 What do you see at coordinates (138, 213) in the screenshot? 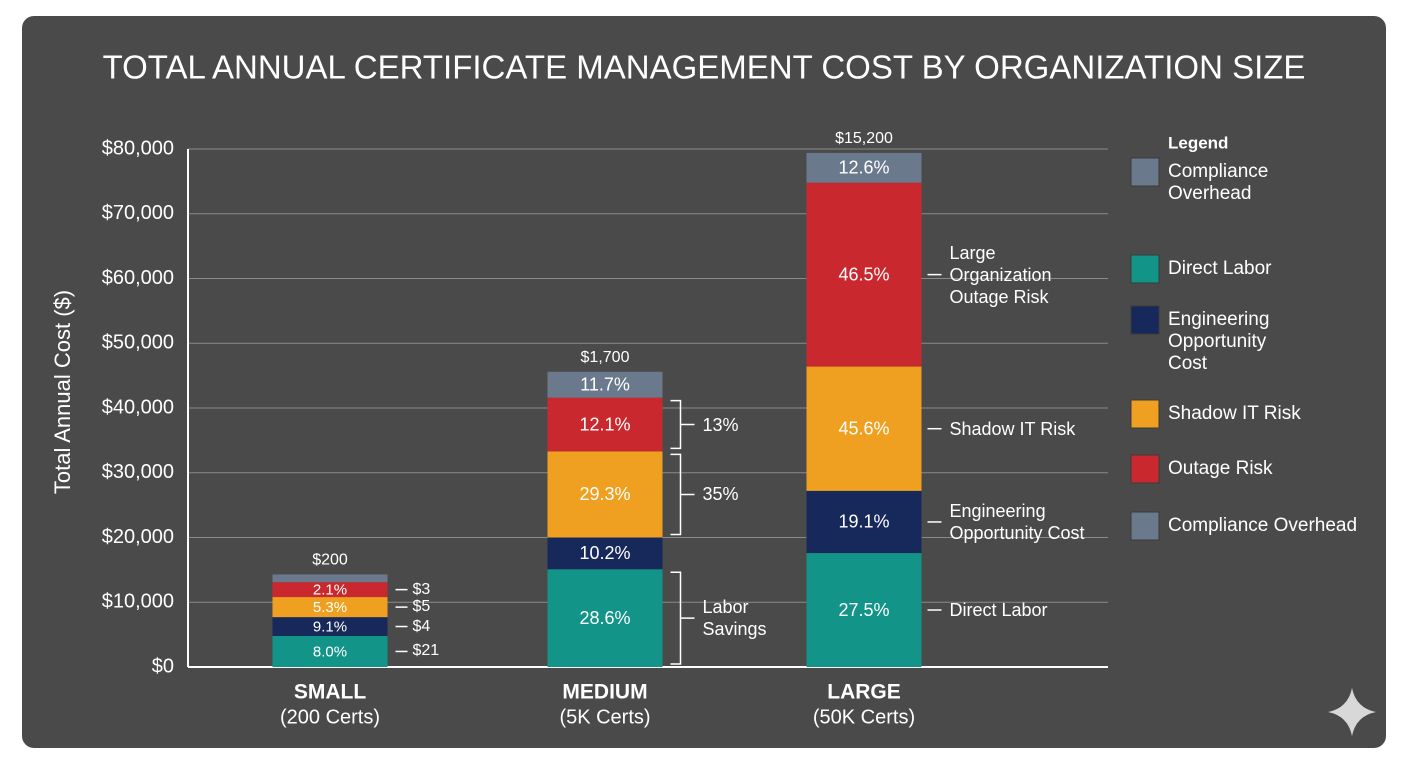
I see `y-tick-label: $70,000` at bounding box center [138, 213].